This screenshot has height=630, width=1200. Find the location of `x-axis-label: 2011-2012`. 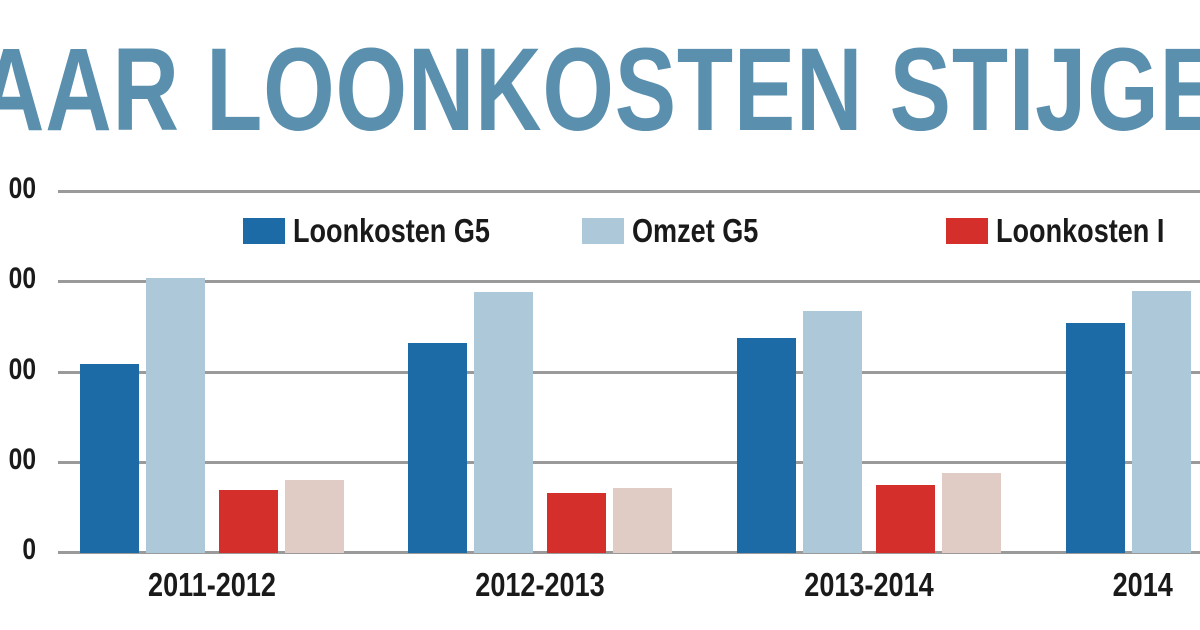

x-axis-label: 2011-2012 is located at coordinates (212, 584).